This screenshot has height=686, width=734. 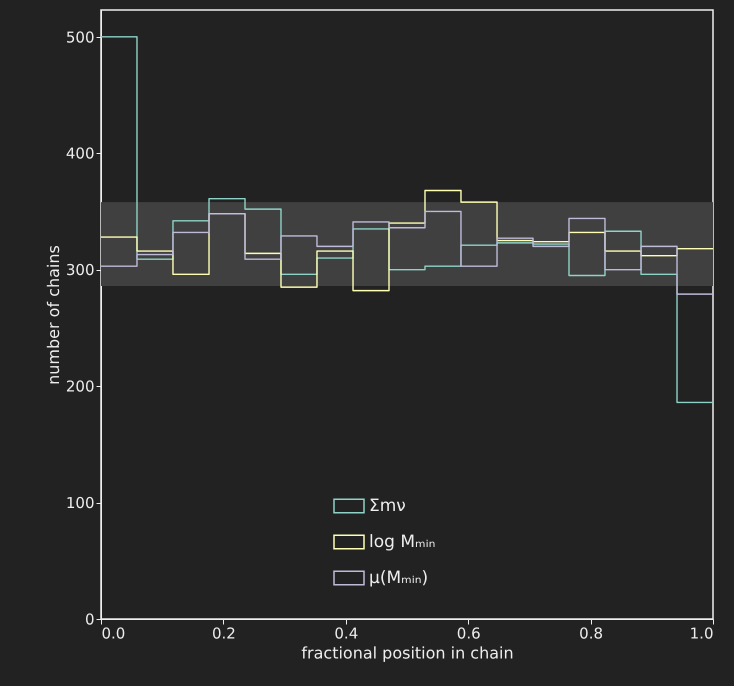 I want to click on x-tick-label: 0.0, so click(x=114, y=633).